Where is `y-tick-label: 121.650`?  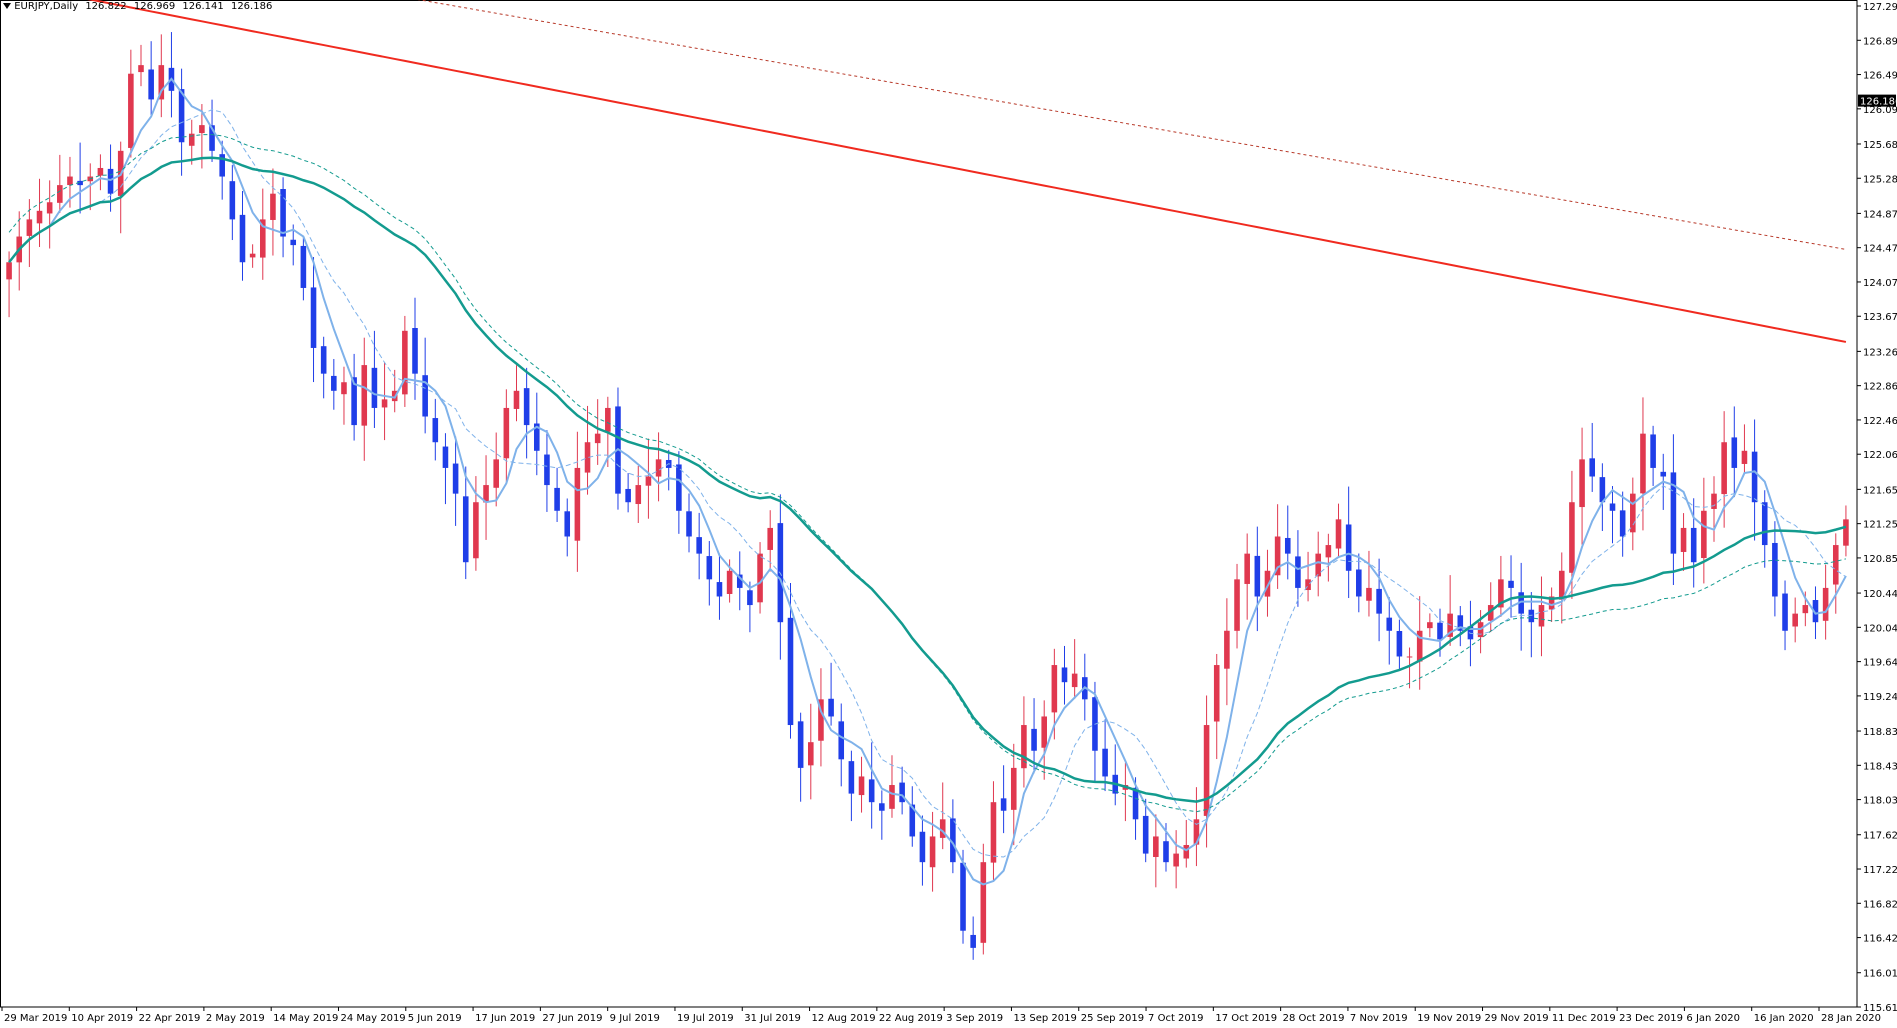
y-tick-label: 121.650 is located at coordinates (1880, 490).